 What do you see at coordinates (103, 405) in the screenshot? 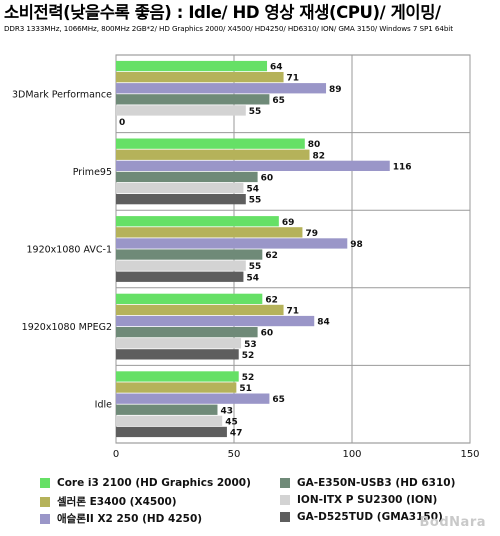
I see `category-label: Idle` at bounding box center [103, 405].